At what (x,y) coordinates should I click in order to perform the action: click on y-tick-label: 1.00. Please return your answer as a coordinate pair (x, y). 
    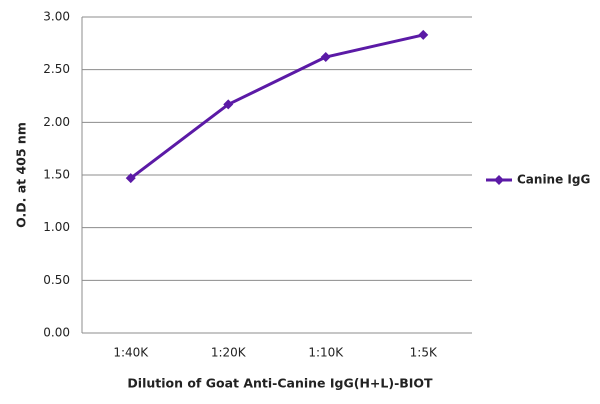
    Looking at the image, I should click on (56, 227).